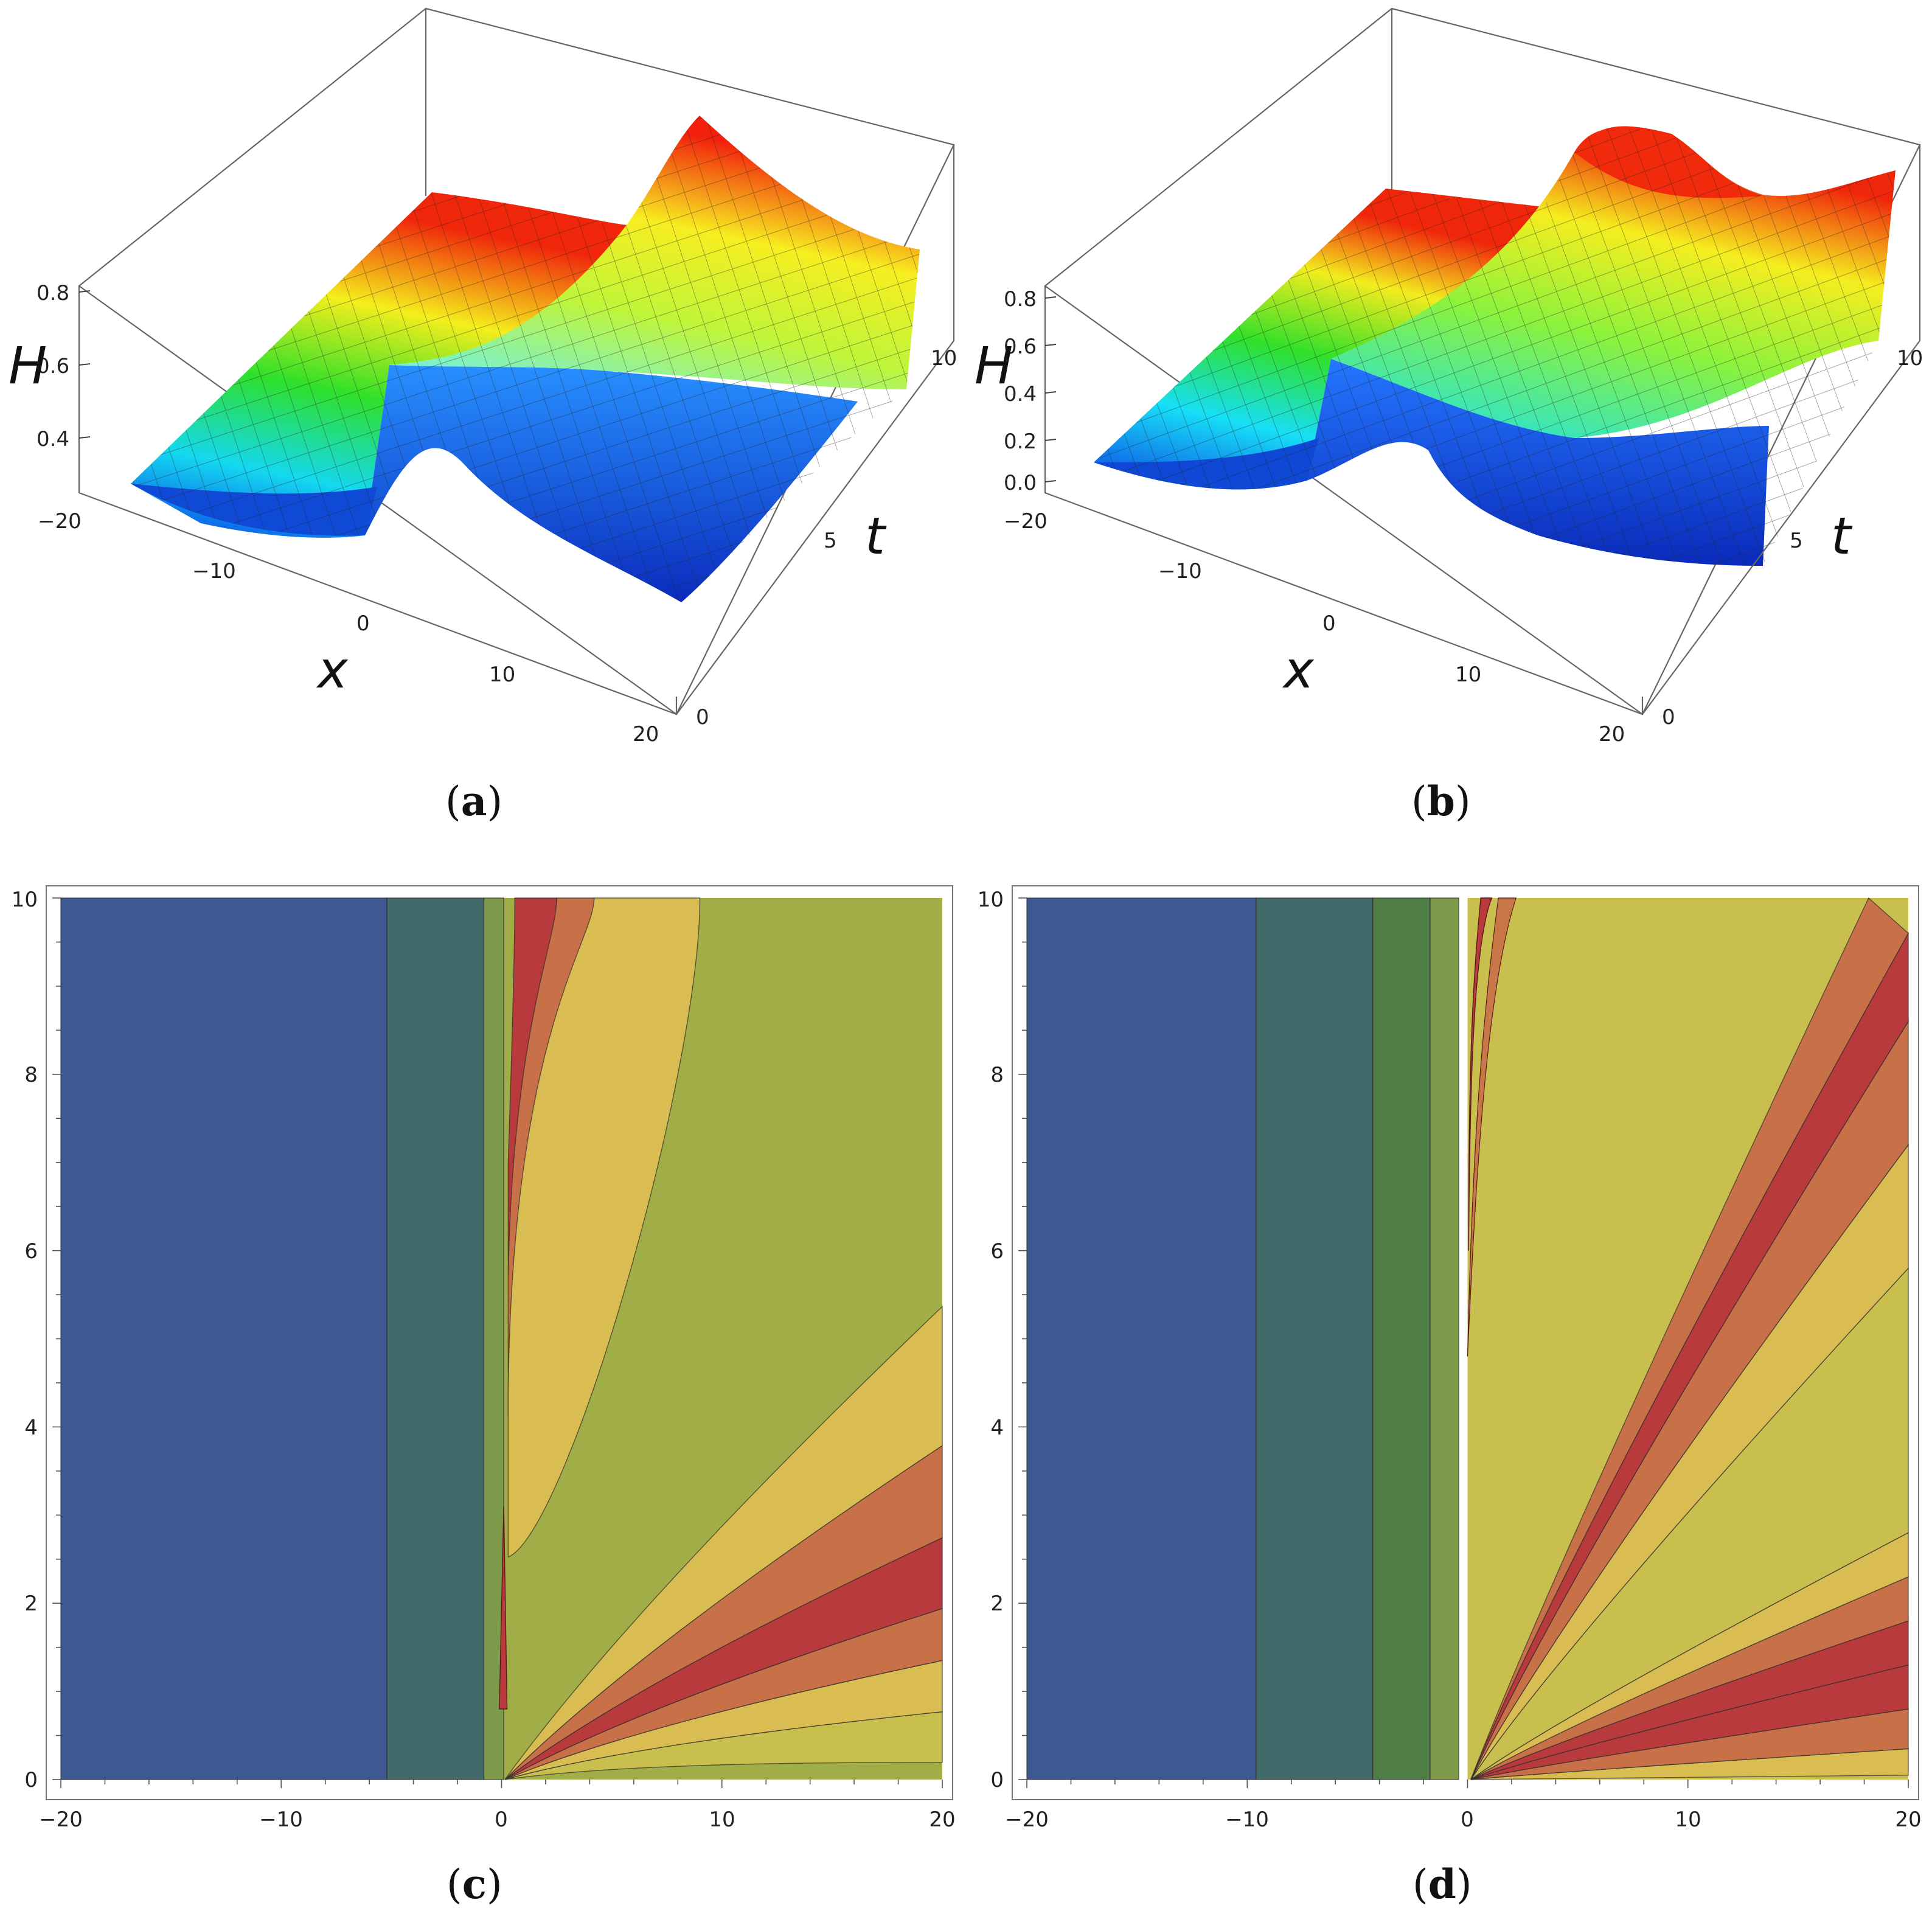  I want to click on panel-label-c: (c), so click(474, 1884).